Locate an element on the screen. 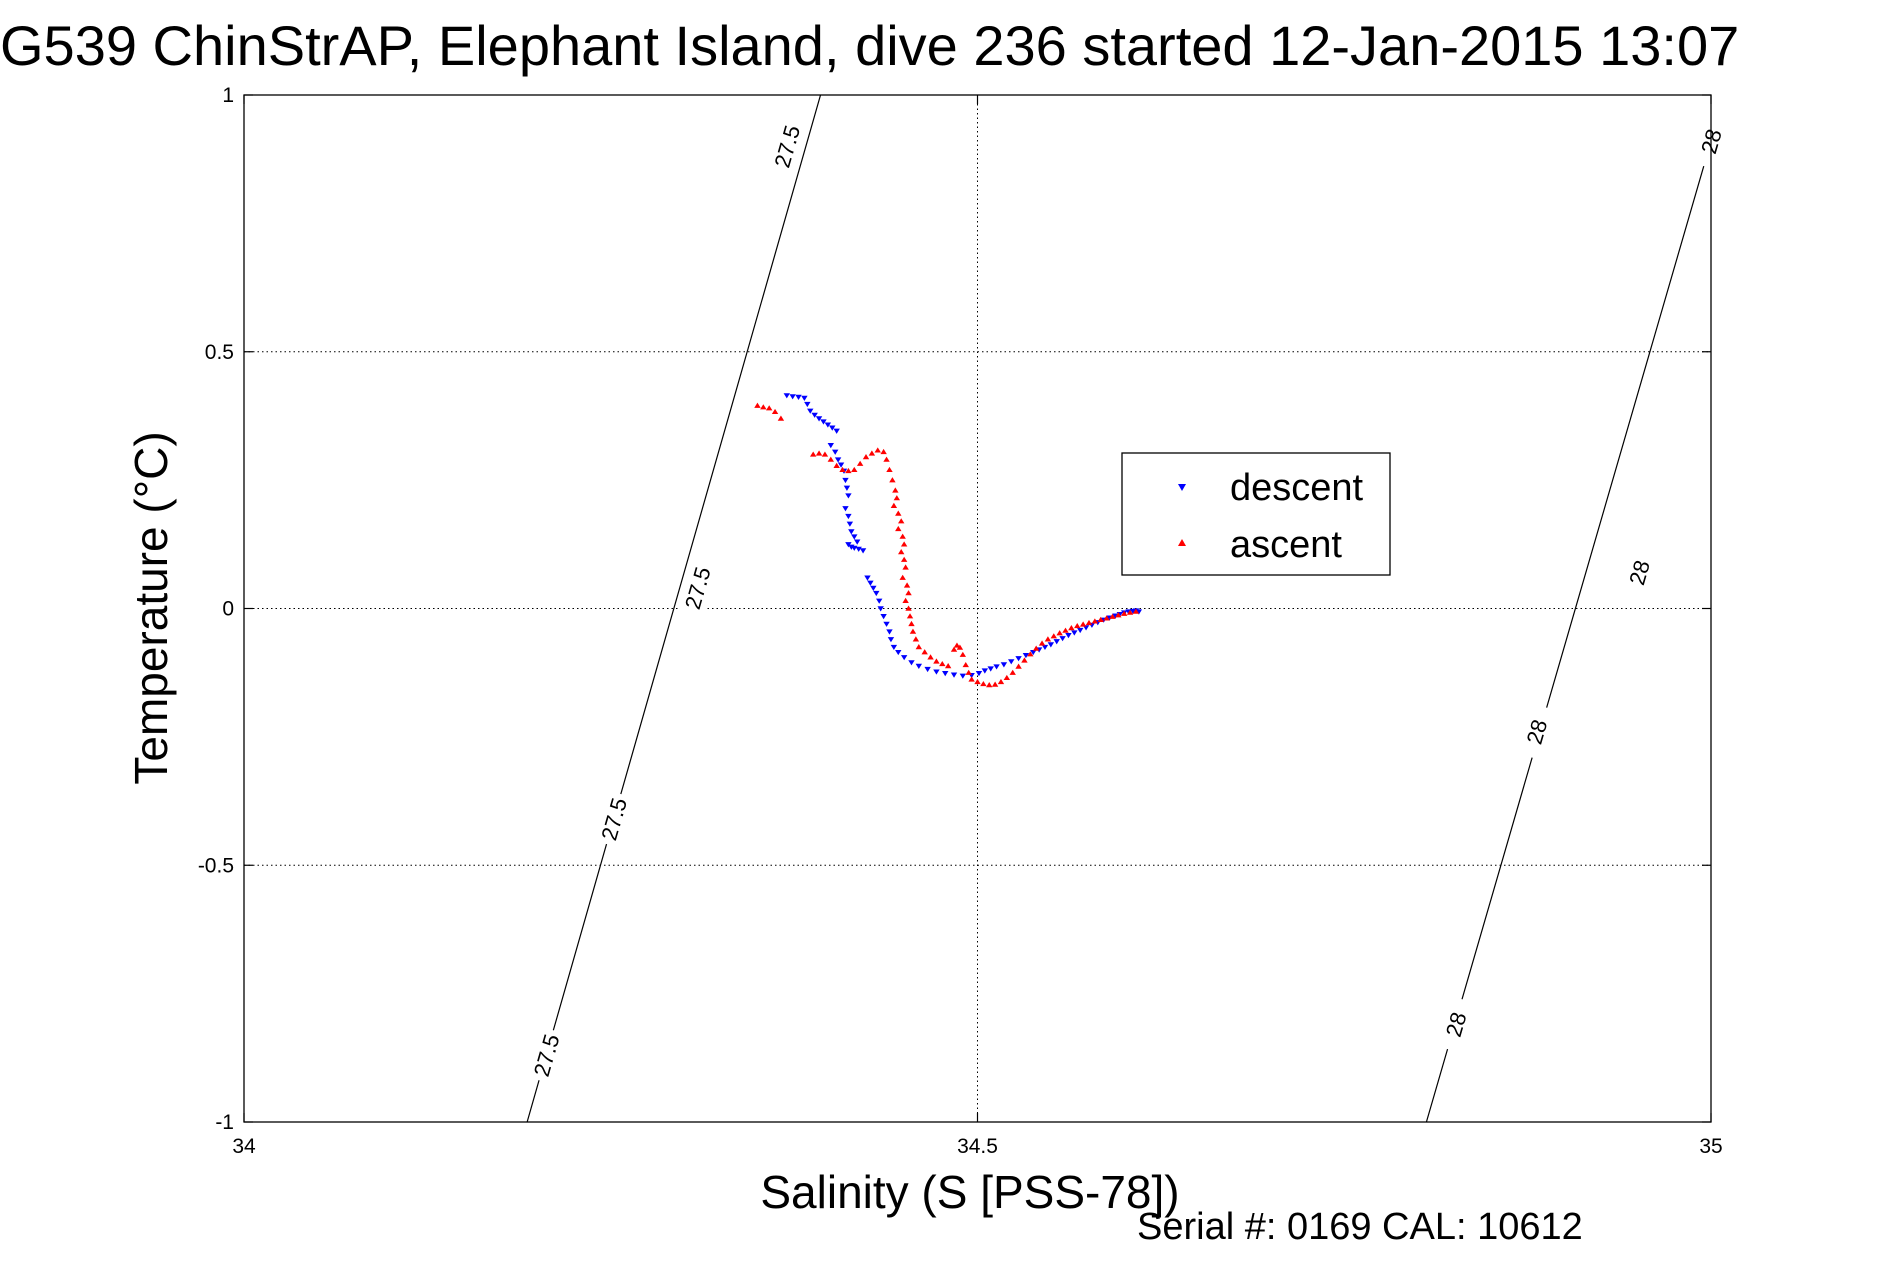 The height and width of the screenshot is (1262, 1891). x-tick-label: 35 is located at coordinates (1710, 1146).